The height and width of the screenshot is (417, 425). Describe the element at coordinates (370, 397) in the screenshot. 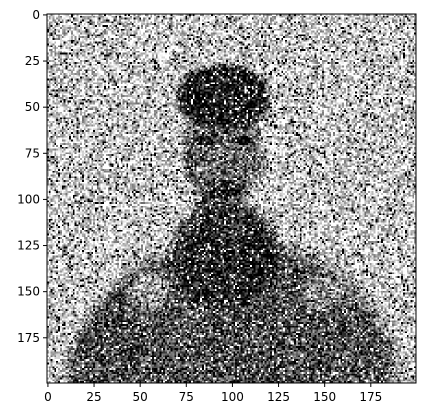

I see `x-tick-label: 175` at that location.